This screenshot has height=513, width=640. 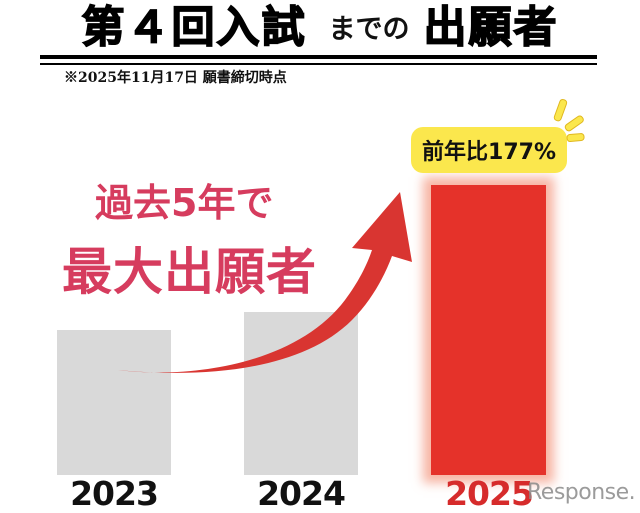 I want to click on title-part-exam: 第４回入試, so click(x=194, y=28).